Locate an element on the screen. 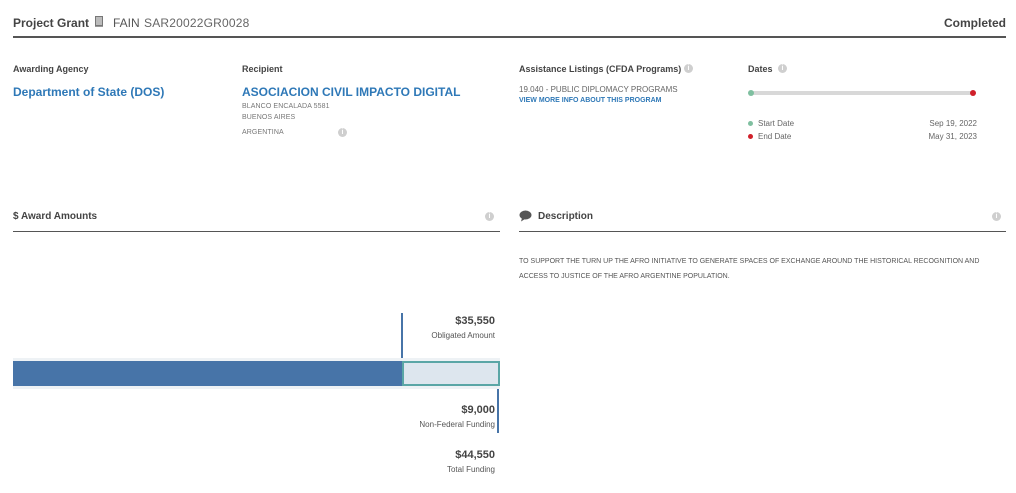  awarding-agency-link: Department of State (DOS) is located at coordinates (89, 92).